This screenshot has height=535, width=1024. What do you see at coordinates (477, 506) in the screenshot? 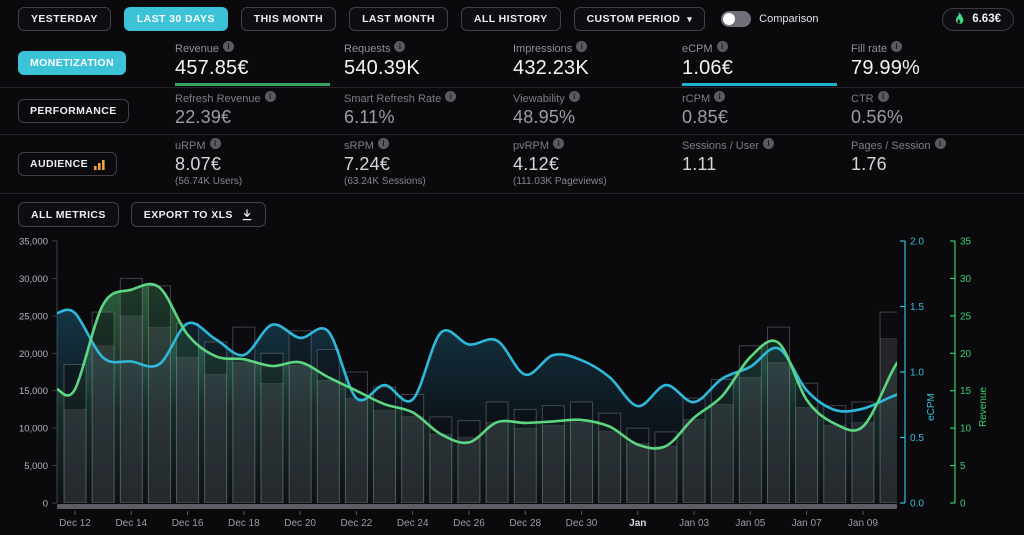
I see `chart-scrollbar` at bounding box center [477, 506].